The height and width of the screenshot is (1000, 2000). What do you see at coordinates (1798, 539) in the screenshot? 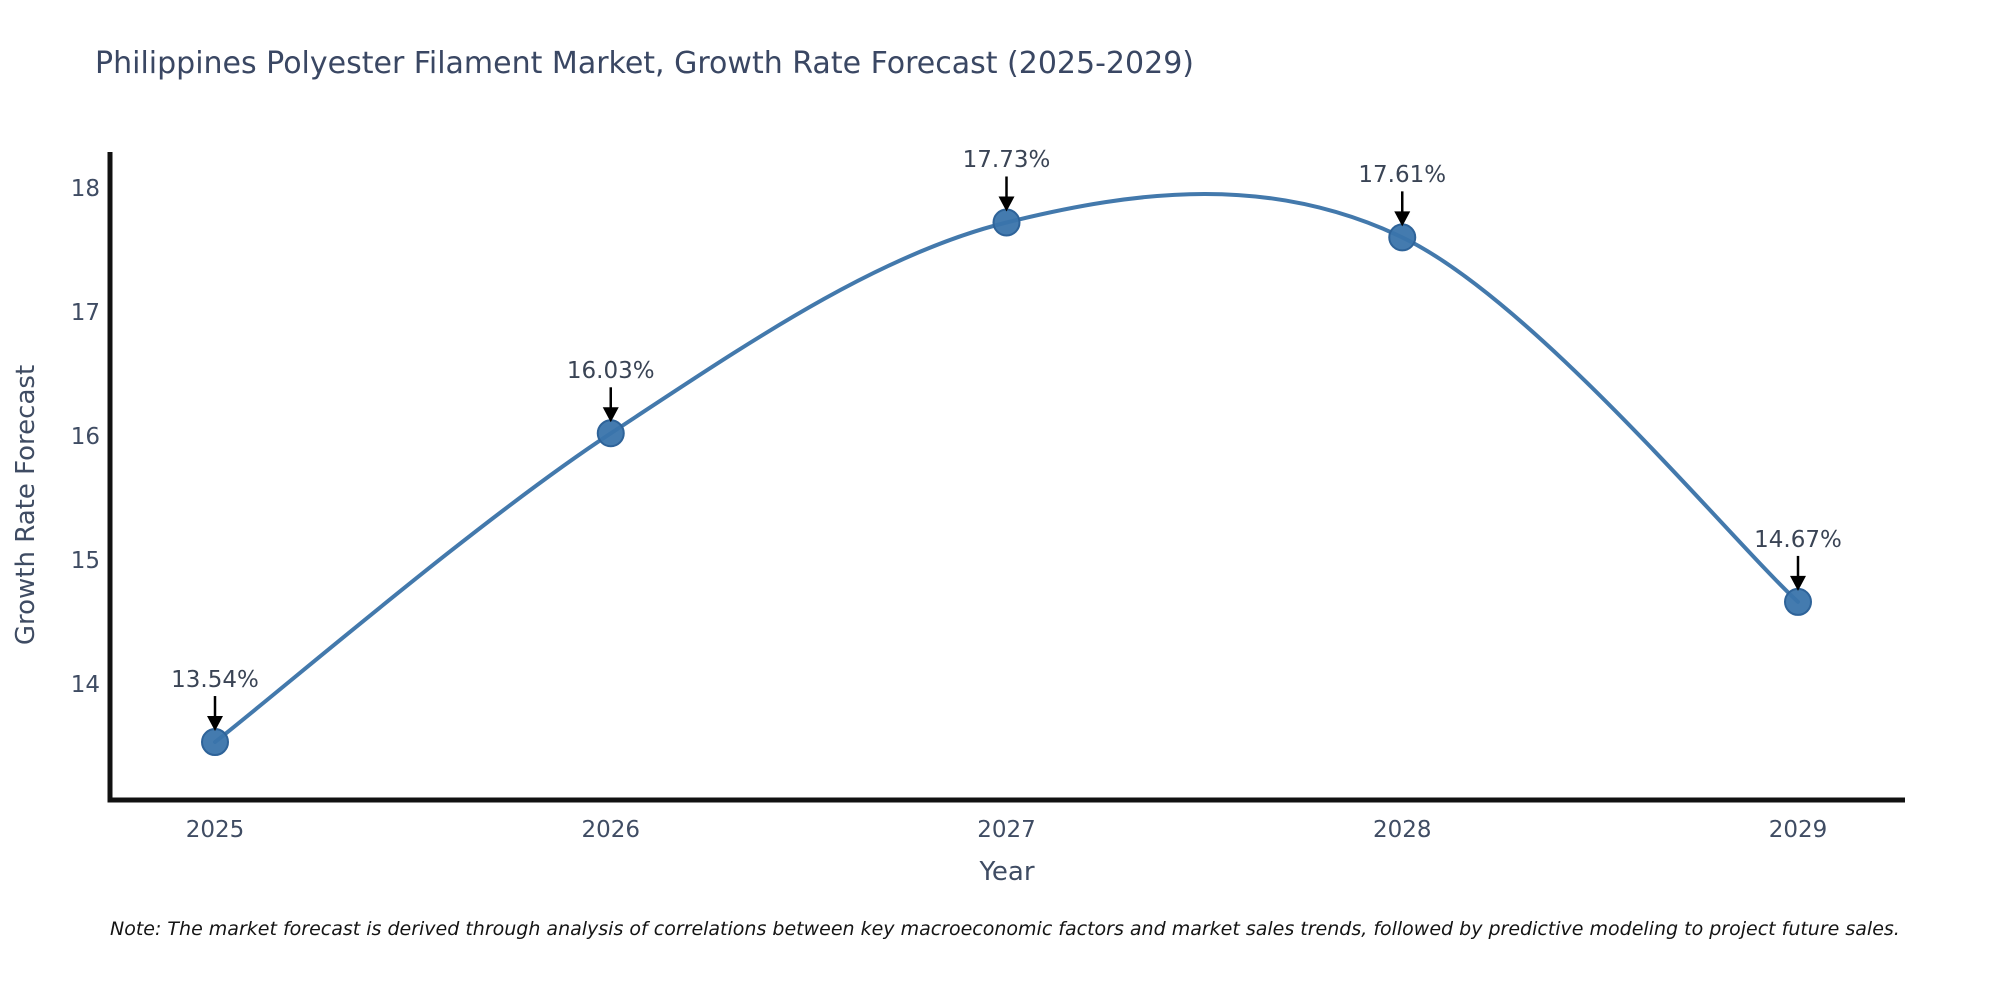
I see `data-point-label: 14.67%` at bounding box center [1798, 539].